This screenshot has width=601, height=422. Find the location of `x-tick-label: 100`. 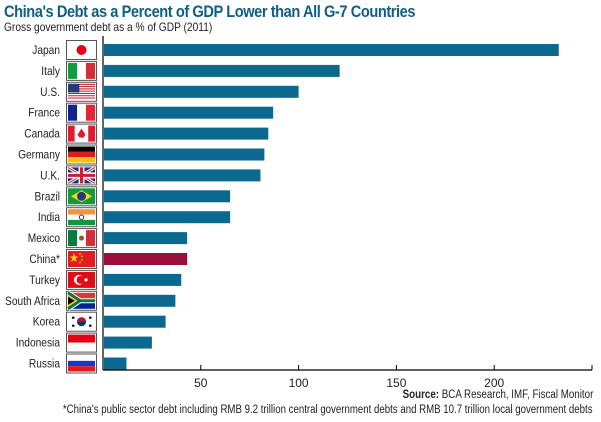

x-tick-label: 100 is located at coordinates (299, 383).